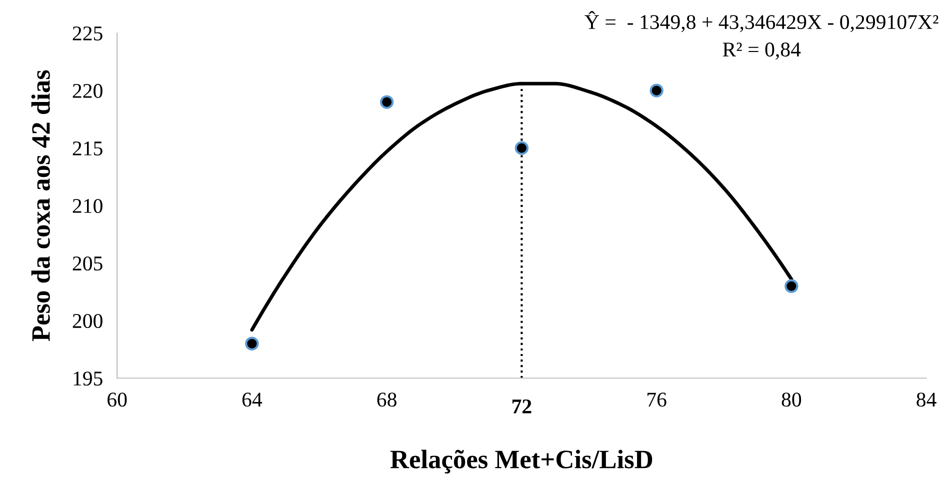  What do you see at coordinates (761, 51) in the screenshot?
I see `annotation: R² = 0,84` at bounding box center [761, 51].